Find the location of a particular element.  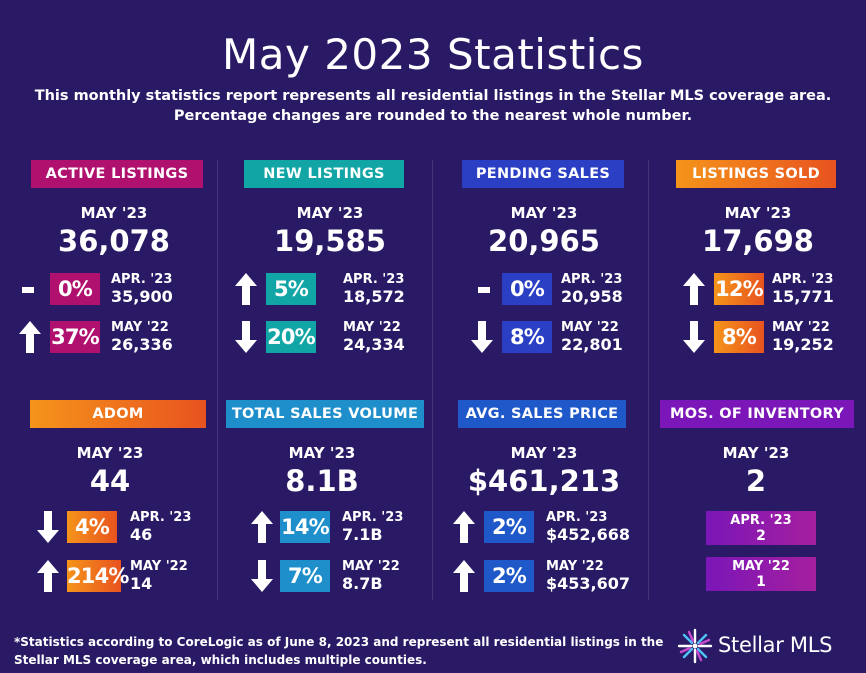

card-badge: NEW LISTINGS is located at coordinates (324, 174).